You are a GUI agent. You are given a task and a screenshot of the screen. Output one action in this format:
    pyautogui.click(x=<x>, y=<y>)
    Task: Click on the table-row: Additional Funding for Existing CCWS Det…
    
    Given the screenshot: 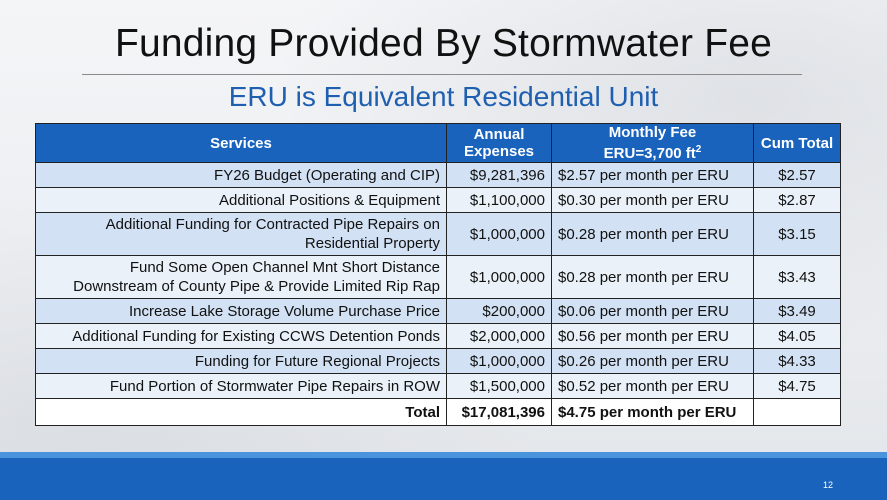 What is the action you would take?
    pyautogui.click(x=438, y=336)
    